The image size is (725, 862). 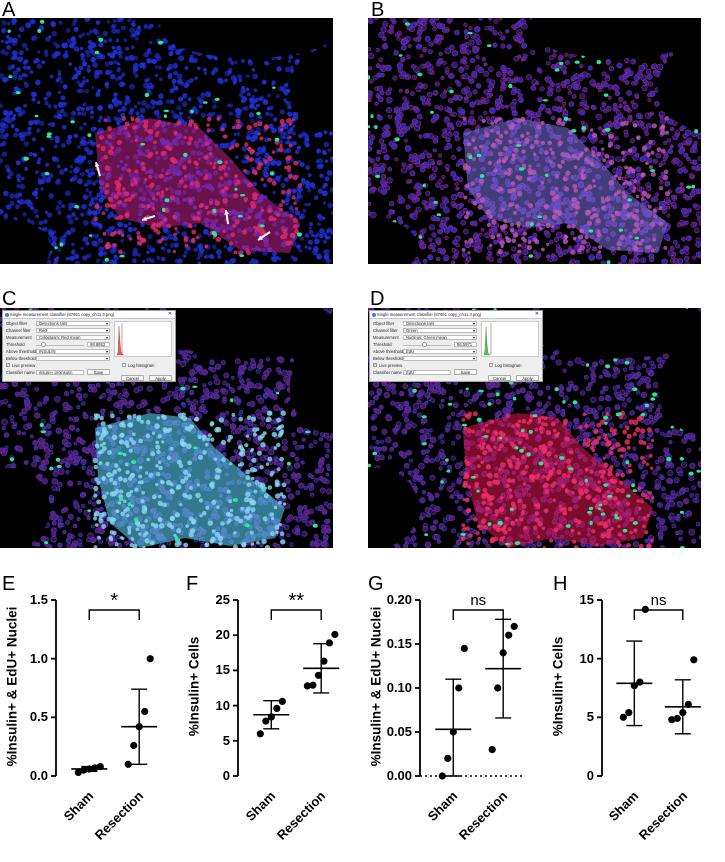 I want to click on micrograph-b, so click(x=534, y=141).